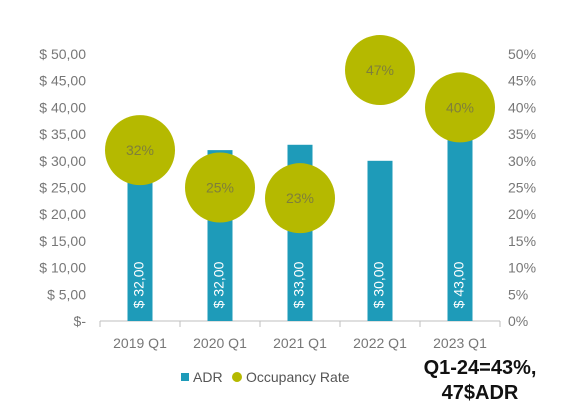 The width and height of the screenshot is (575, 414). I want to click on legend-occupancy-label: Occupancy Rate, so click(298, 377).